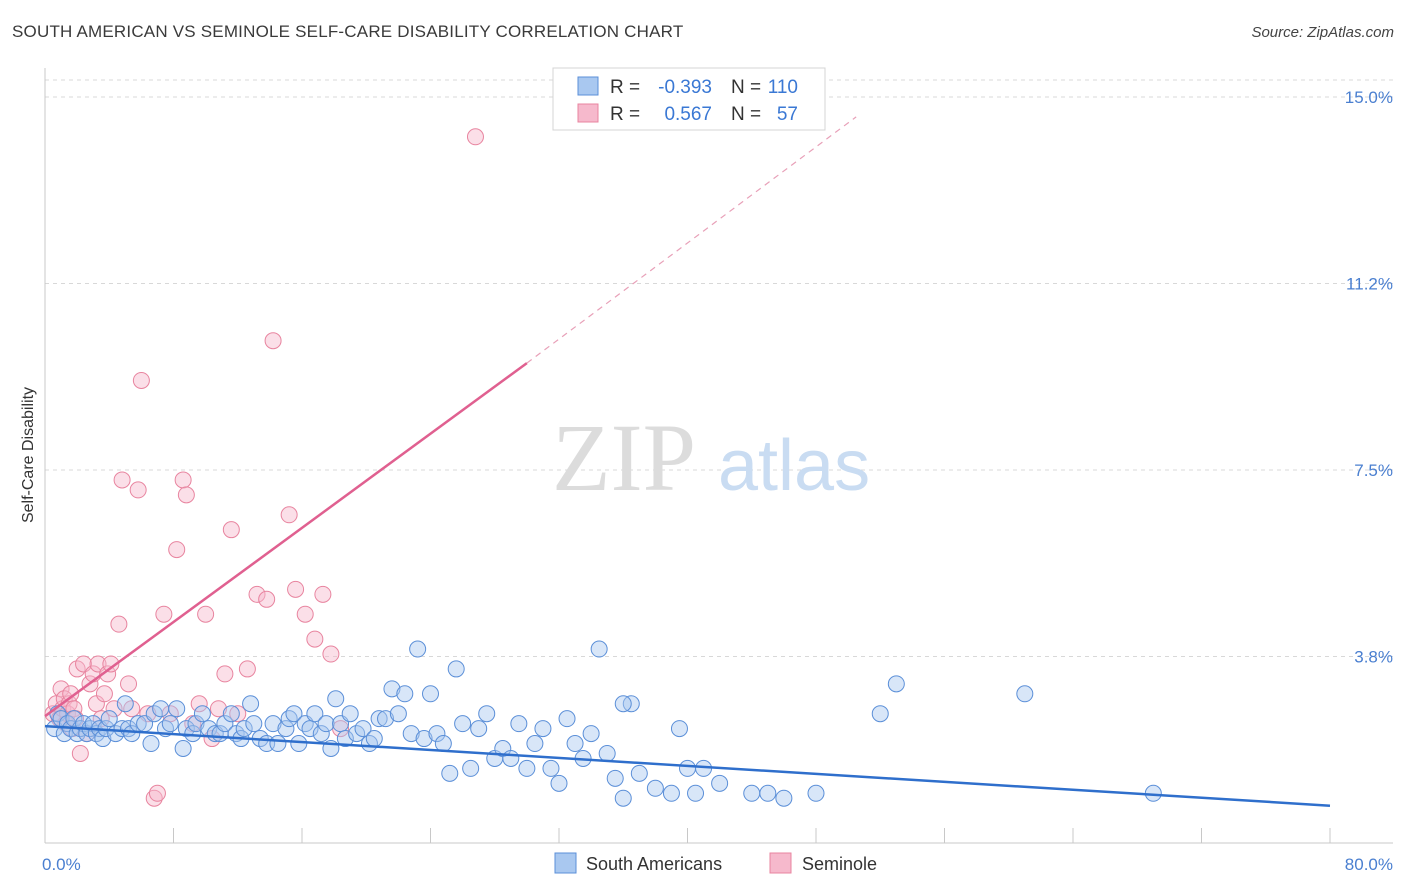  What do you see at coordinates (1369, 377) in the screenshot?
I see `tick-labels: 3.8% 7.5% 11.2% 15.0%` at bounding box center [1369, 377].